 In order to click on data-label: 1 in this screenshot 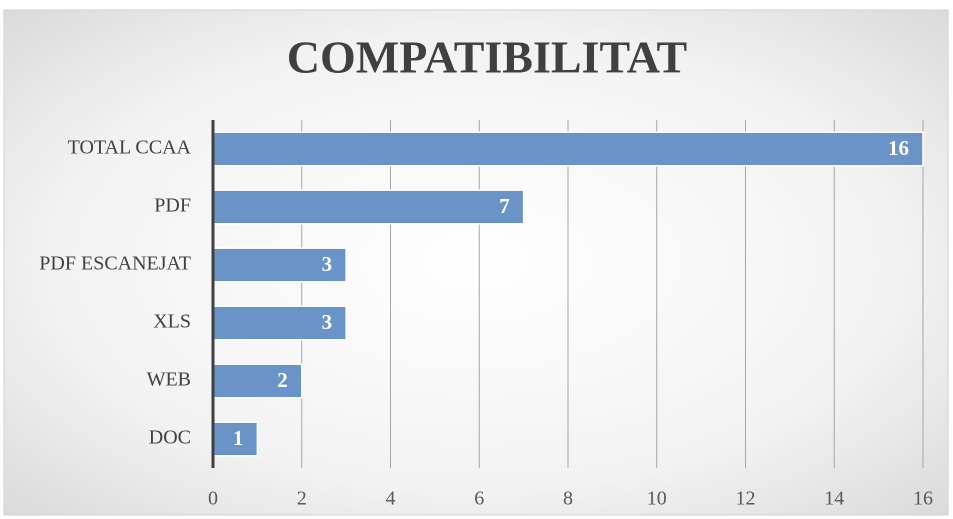, I will do `click(238, 438)`.